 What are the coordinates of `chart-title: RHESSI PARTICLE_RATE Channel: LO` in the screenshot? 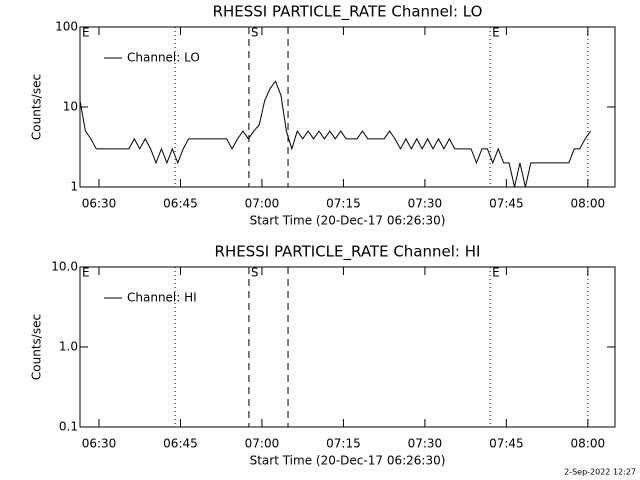 It's located at (348, 12).